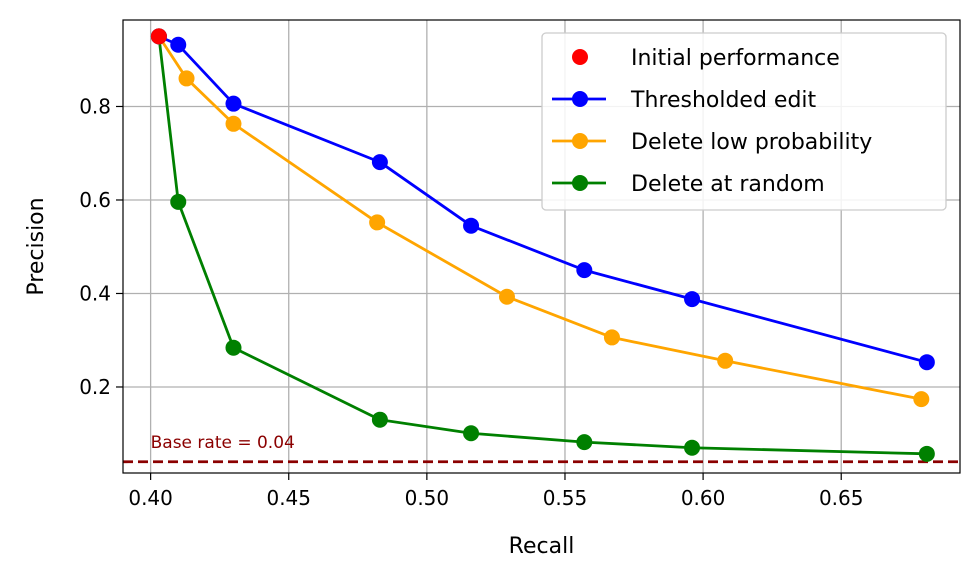 Image resolution: width=980 pixels, height=580 pixels. I want to click on legend-item-delete-low-probability: Delete low probability, so click(712, 142).